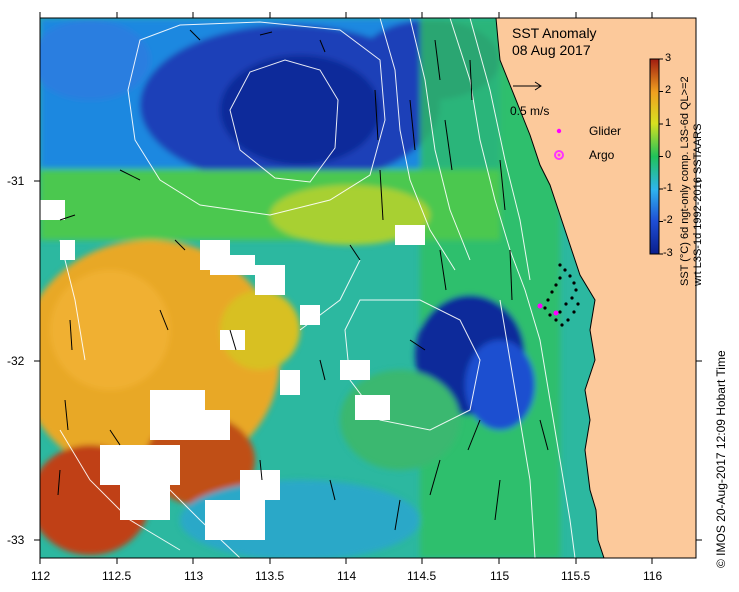  What do you see at coordinates (668, 188) in the screenshot?
I see `colorbar-tick-label: -1` at bounding box center [668, 188].